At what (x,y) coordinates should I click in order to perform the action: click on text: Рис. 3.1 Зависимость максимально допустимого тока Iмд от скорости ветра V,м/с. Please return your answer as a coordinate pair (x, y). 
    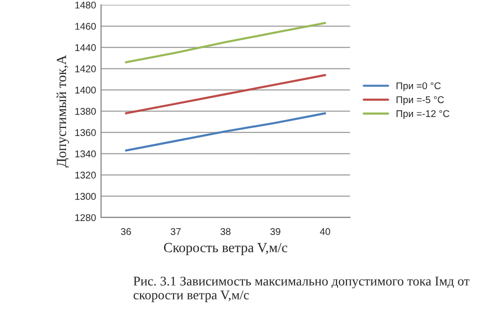
    Looking at the image, I should click on (301, 289).